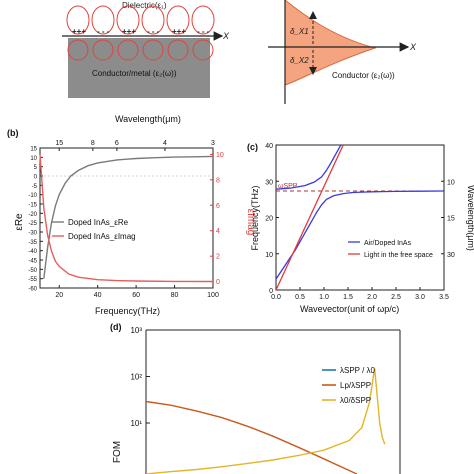  I want to click on x-tick-label: 0.5, so click(300, 297).